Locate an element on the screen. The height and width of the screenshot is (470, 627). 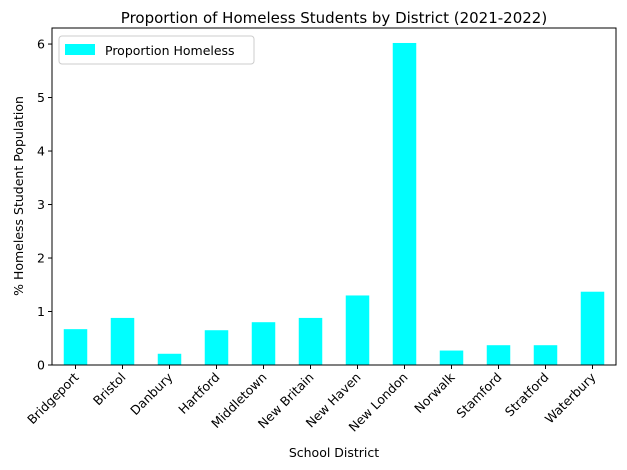
y-axis-ticks: 0 1 2 3 4 5 6 is located at coordinates (44, 205).